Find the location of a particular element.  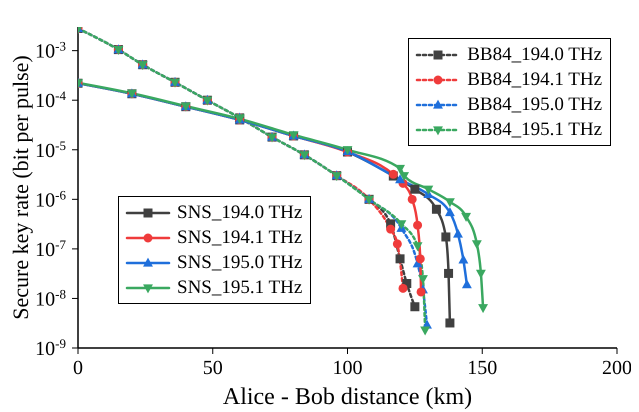

legend-label: BB84_194.1 THz is located at coordinates (534, 79).